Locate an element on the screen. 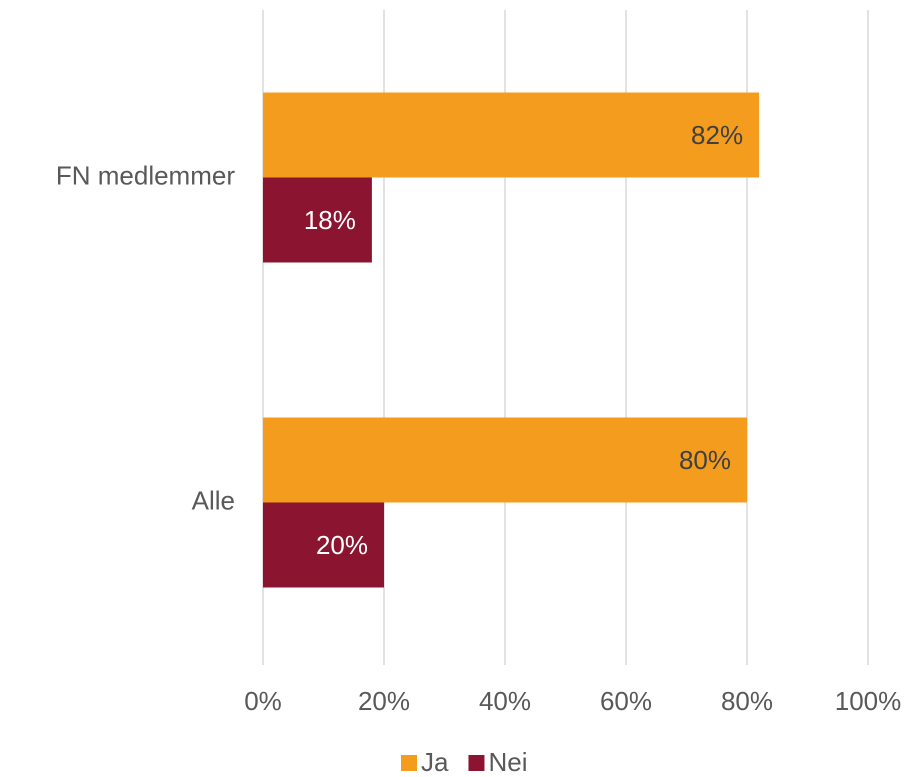 This screenshot has width=915, height=777. data-label: 82% is located at coordinates (717, 135).